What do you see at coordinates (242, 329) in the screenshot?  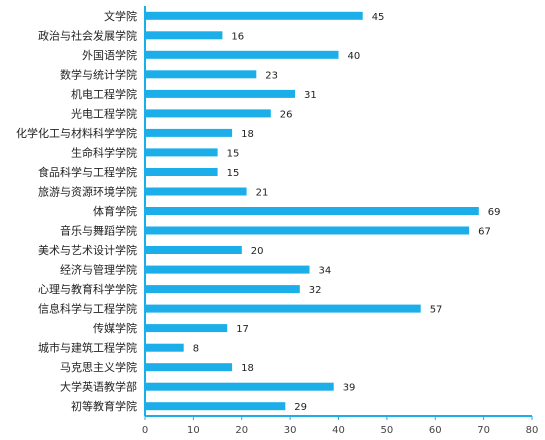 I see `value-label-16: 17` at bounding box center [242, 329].